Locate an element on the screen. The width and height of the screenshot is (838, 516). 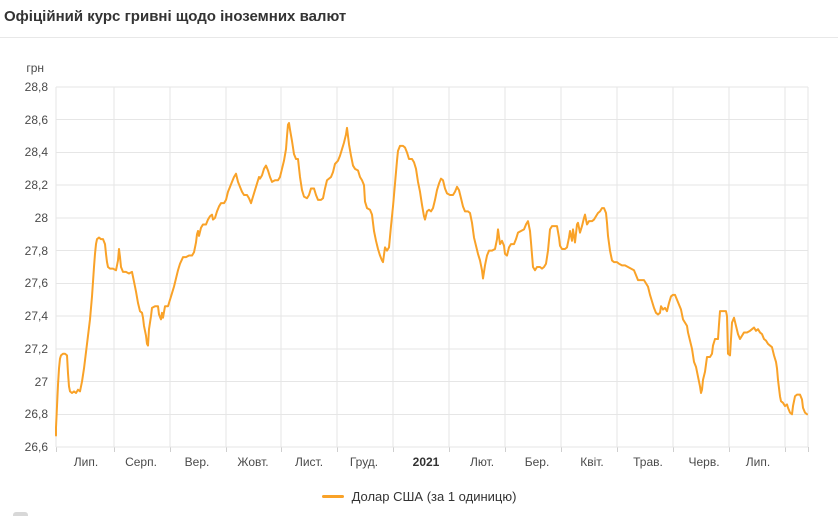
y-axis-tick-label: 28,8 is located at coordinates (36, 87).